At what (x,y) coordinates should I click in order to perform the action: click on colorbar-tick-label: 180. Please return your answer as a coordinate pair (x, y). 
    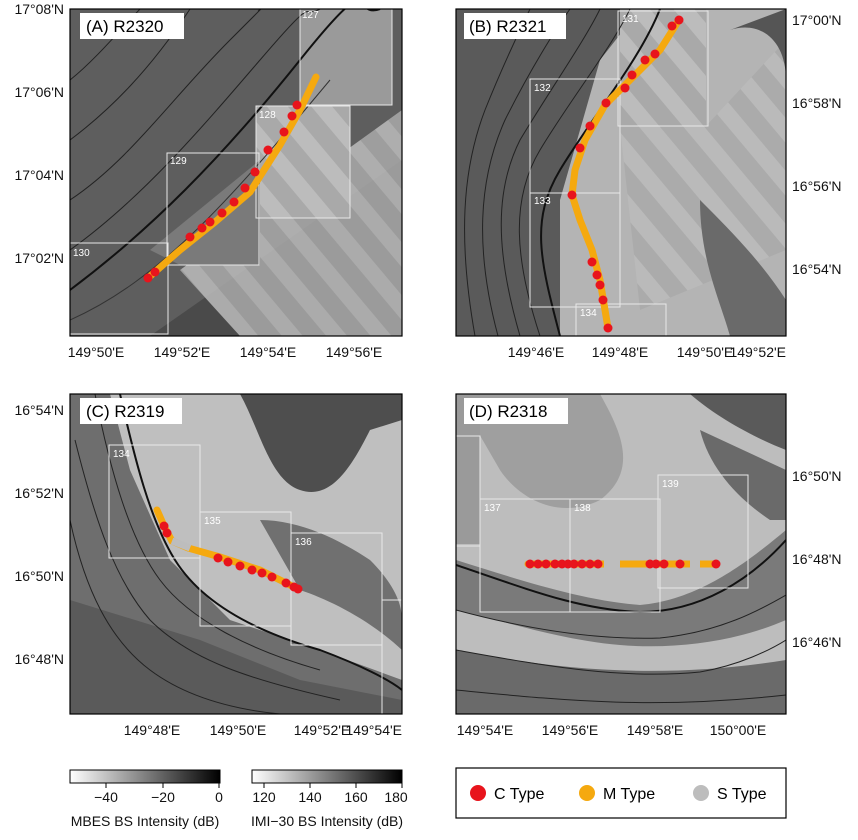
    Looking at the image, I should click on (396, 797).